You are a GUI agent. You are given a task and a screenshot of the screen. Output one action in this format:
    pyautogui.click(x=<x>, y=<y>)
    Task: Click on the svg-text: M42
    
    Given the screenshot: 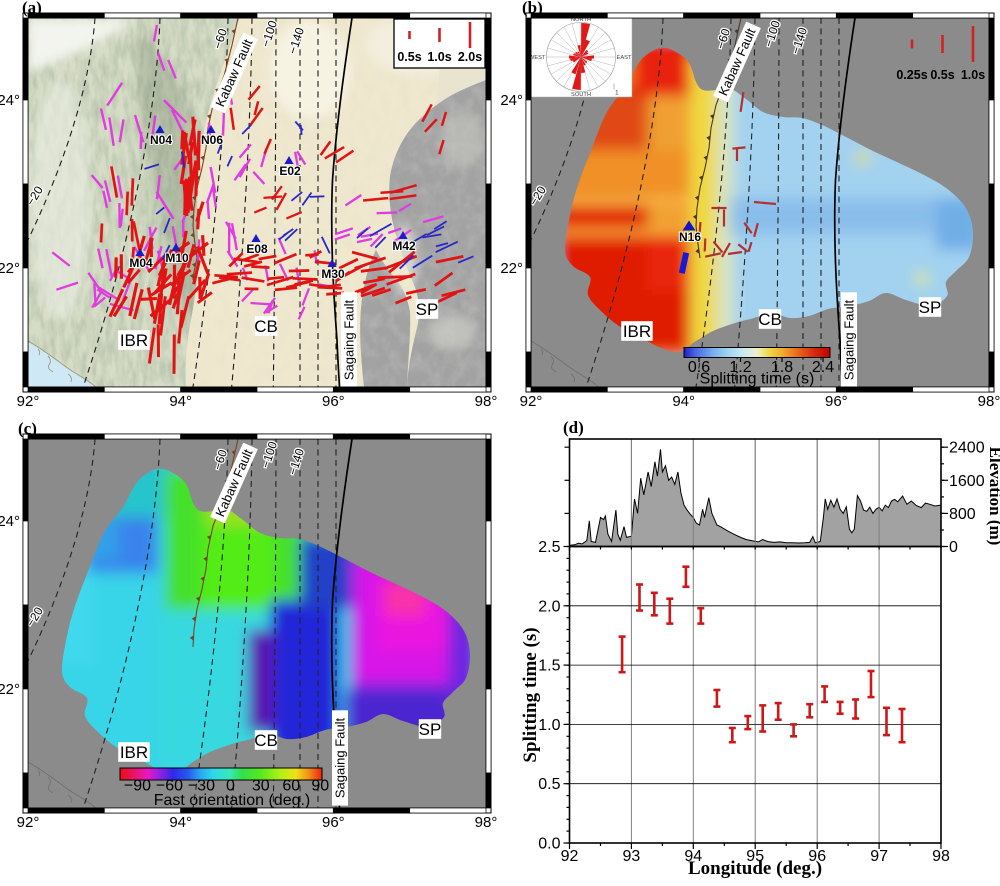 What is the action you would take?
    pyautogui.click(x=404, y=246)
    